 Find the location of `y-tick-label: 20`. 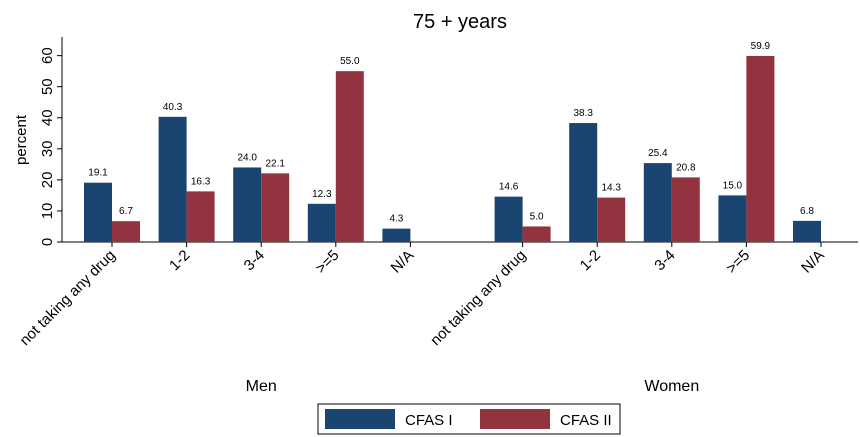

y-tick-label: 20 is located at coordinates (47, 180).